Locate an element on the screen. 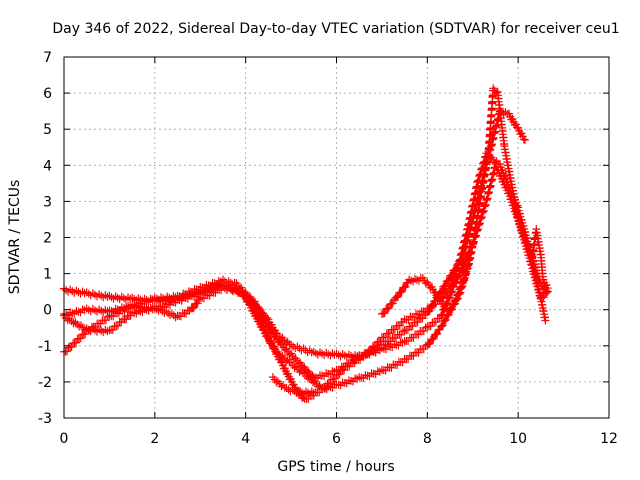 The width and height of the screenshot is (640, 480). x-tick-label: 2 is located at coordinates (154, 439).